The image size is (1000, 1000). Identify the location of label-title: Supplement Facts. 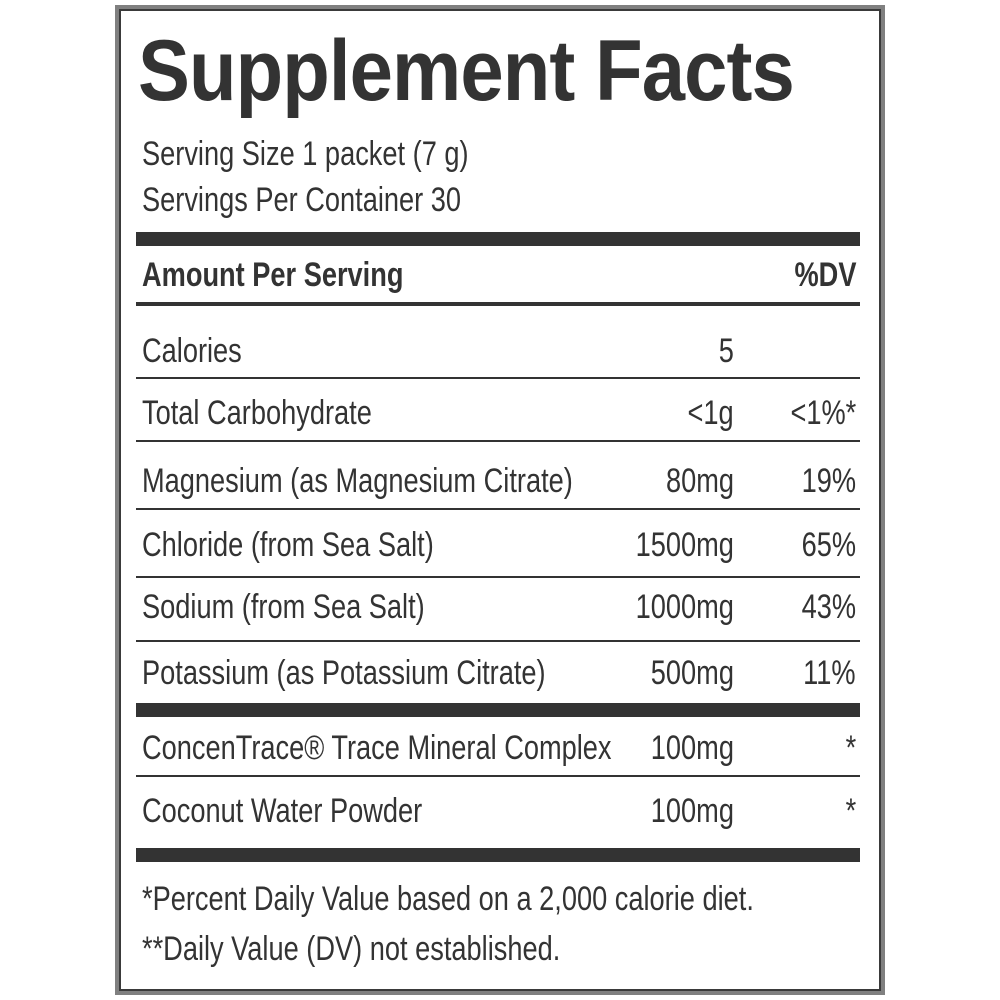
(466, 71).